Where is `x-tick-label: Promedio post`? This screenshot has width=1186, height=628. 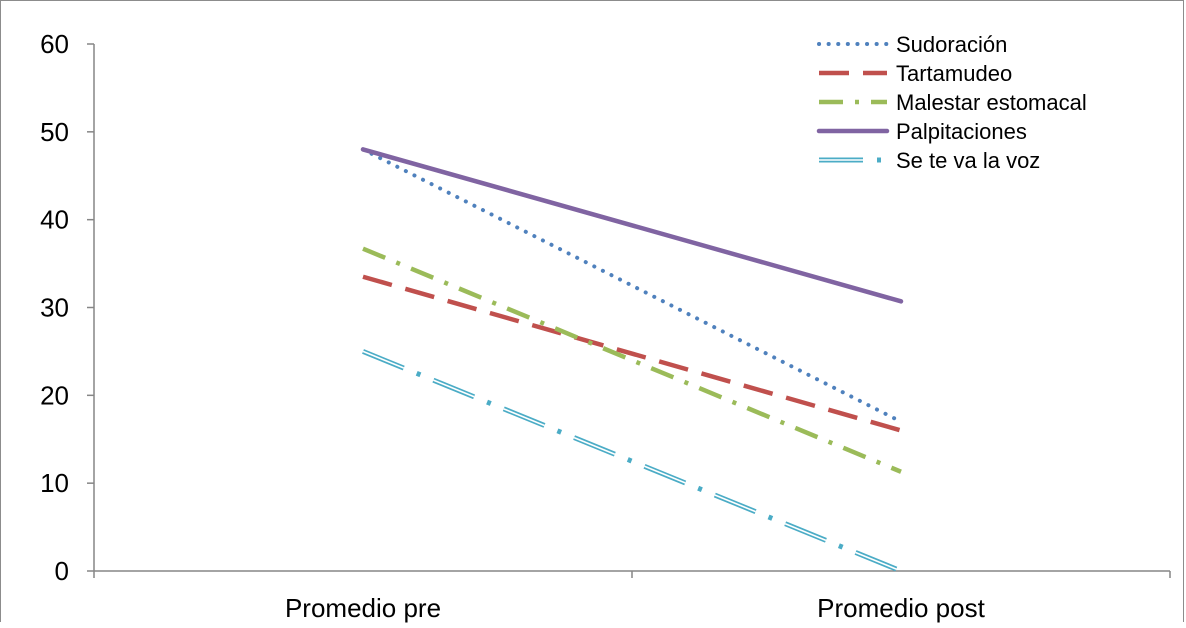 x-tick-label: Promedio post is located at coordinates (901, 608).